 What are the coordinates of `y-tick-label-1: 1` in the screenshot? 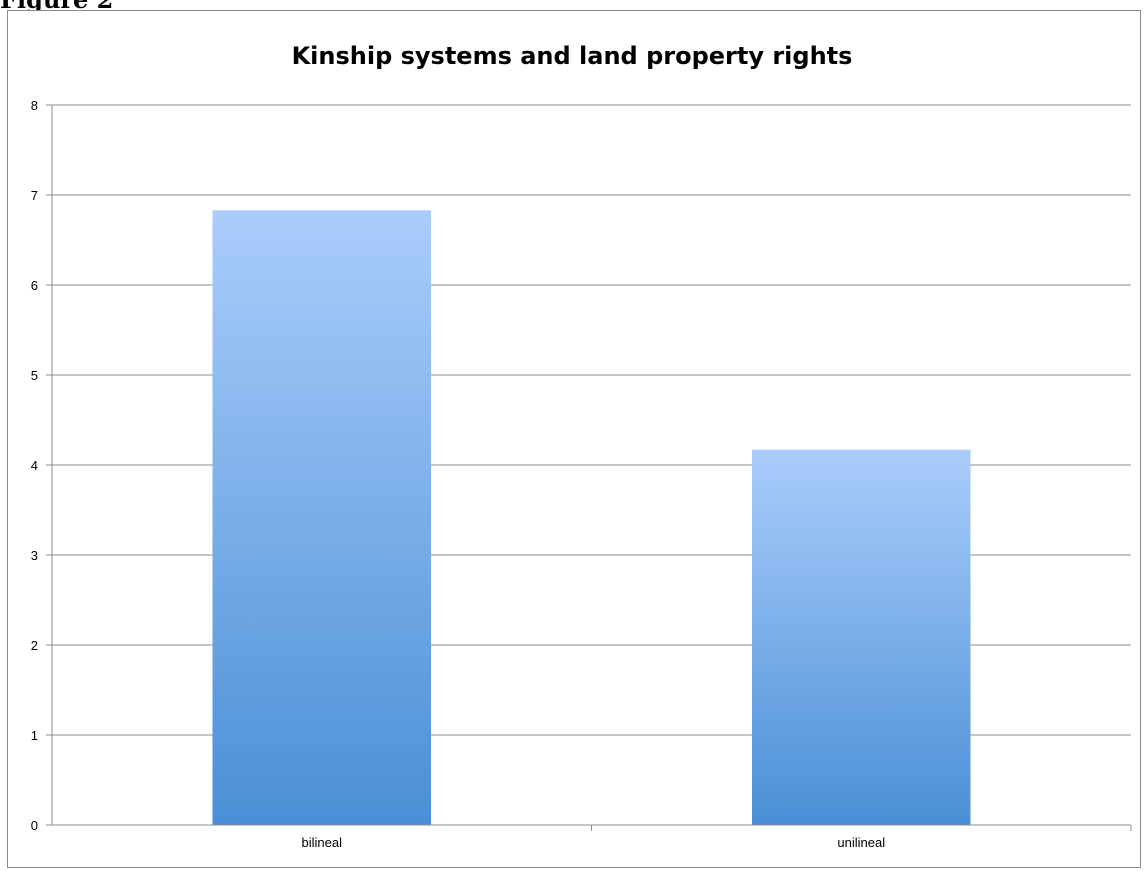 It's located at (34, 735).